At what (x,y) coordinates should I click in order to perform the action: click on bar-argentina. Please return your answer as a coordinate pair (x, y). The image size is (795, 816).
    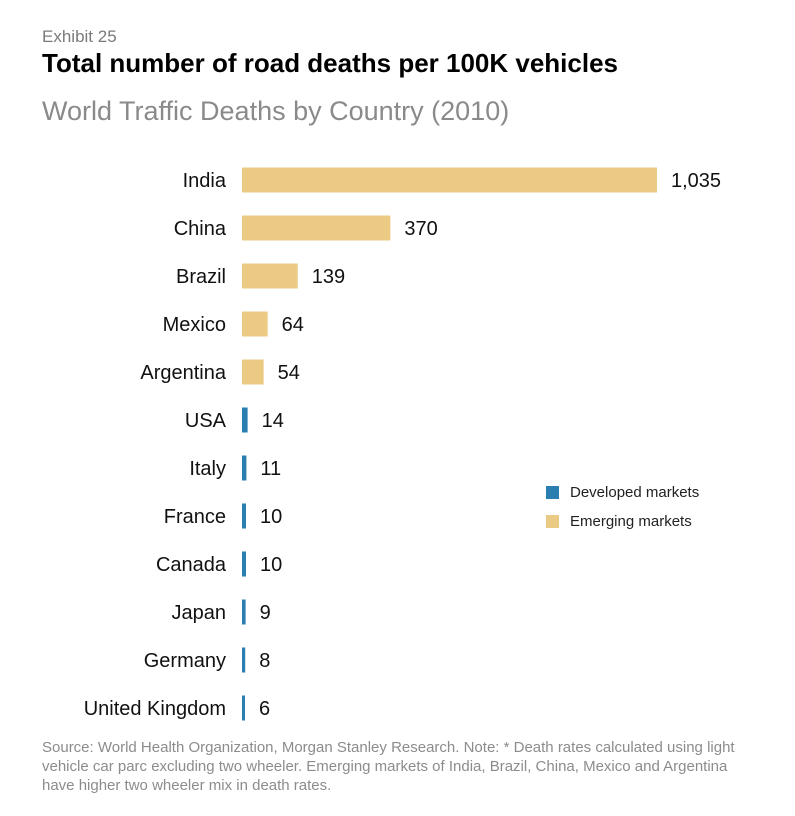
    Looking at the image, I should click on (253, 372).